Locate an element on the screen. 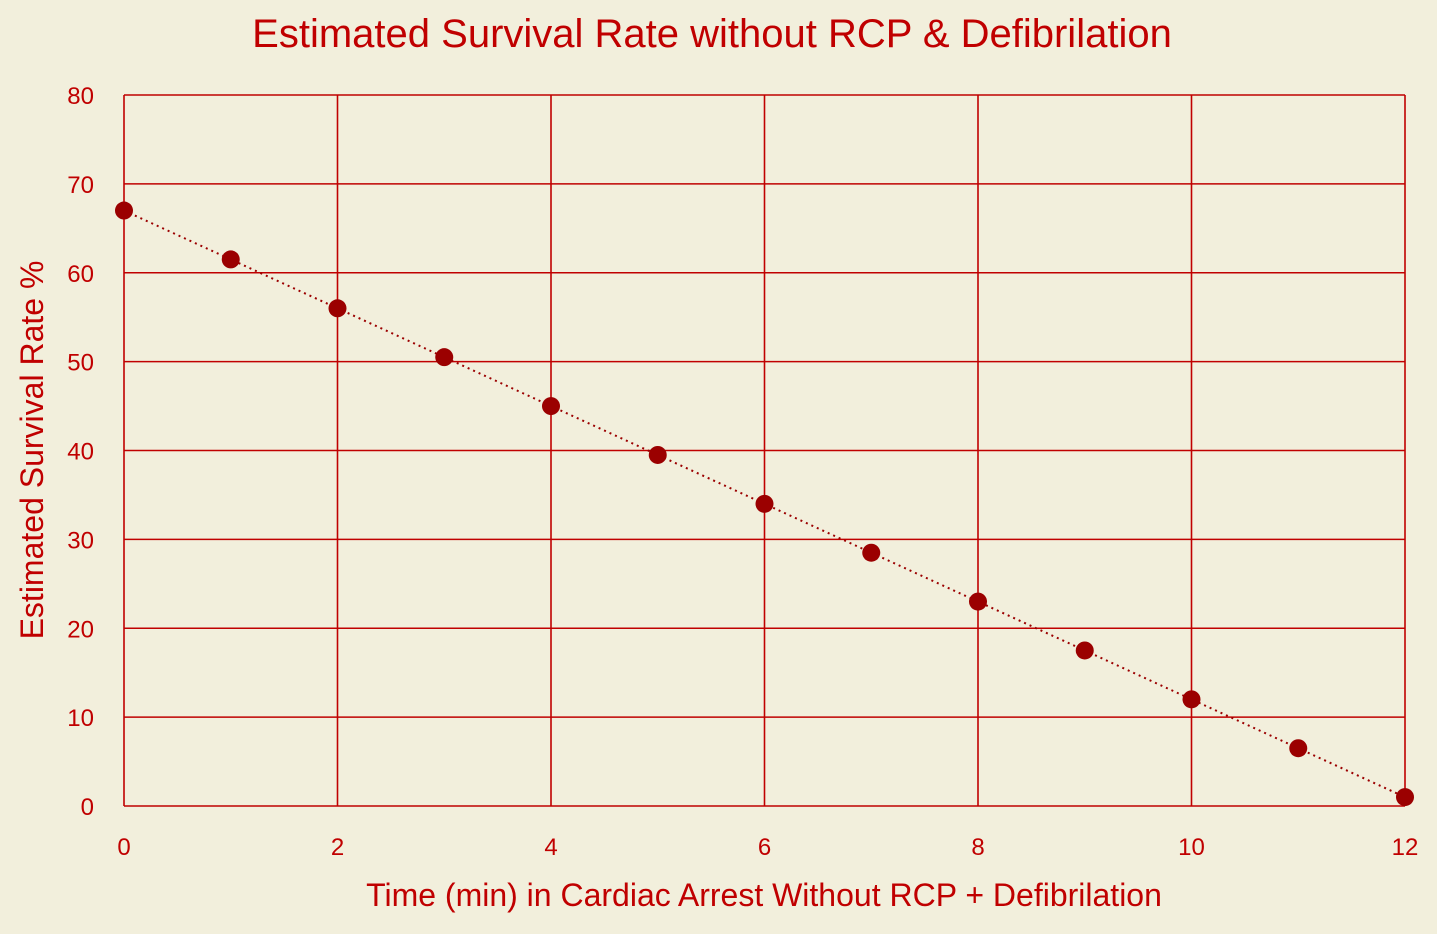  y-axis-title: Estimated Survival Rate % is located at coordinates (32, 450).